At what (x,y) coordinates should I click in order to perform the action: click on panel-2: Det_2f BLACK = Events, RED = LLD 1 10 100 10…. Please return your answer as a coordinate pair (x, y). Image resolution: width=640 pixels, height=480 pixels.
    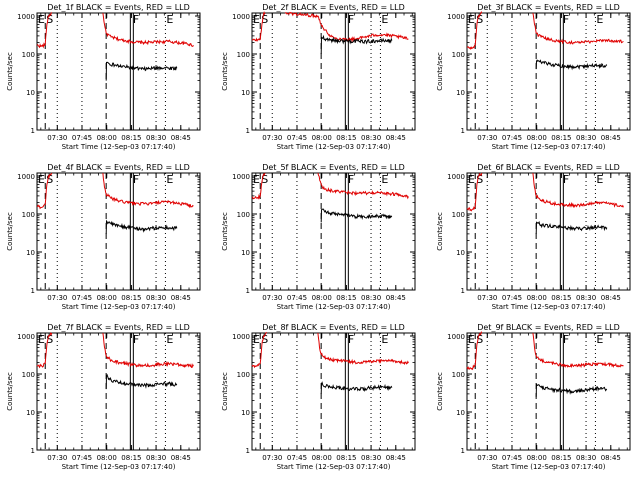
    Looking at the image, I should click on (318, 77).